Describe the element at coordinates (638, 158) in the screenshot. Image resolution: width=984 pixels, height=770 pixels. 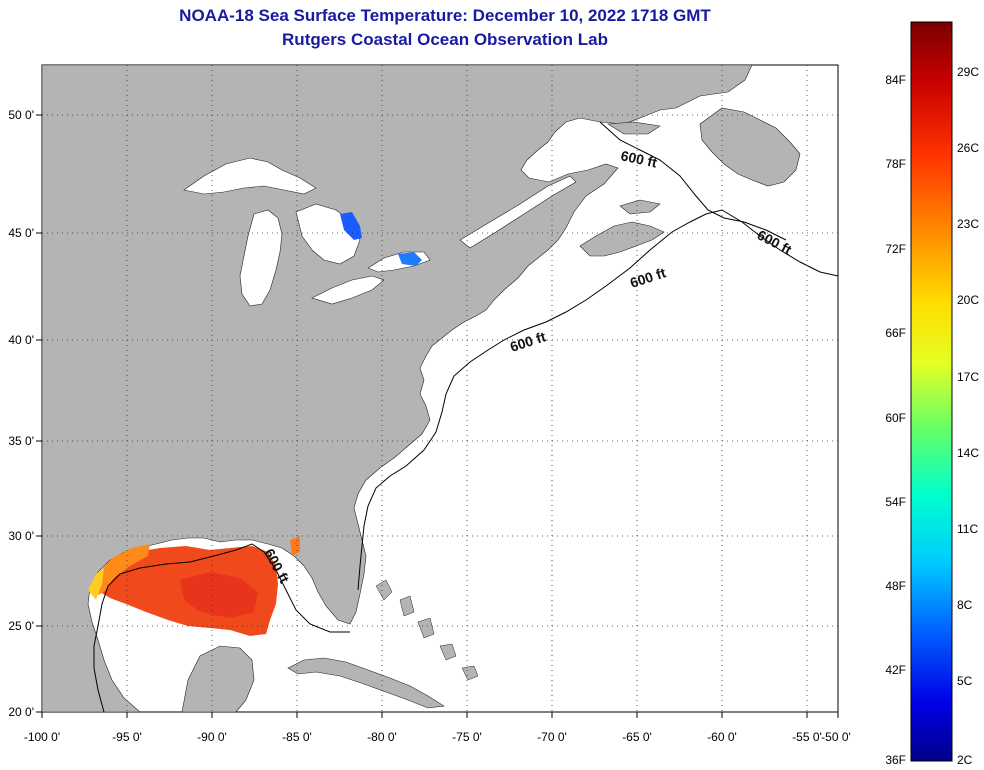
I see `contour-label-gulf-st-lawrence: 600 ft` at that location.